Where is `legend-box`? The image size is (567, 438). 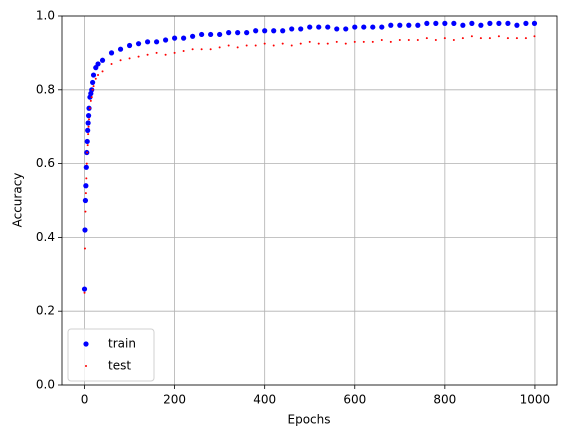 legend-box is located at coordinates (111, 355).